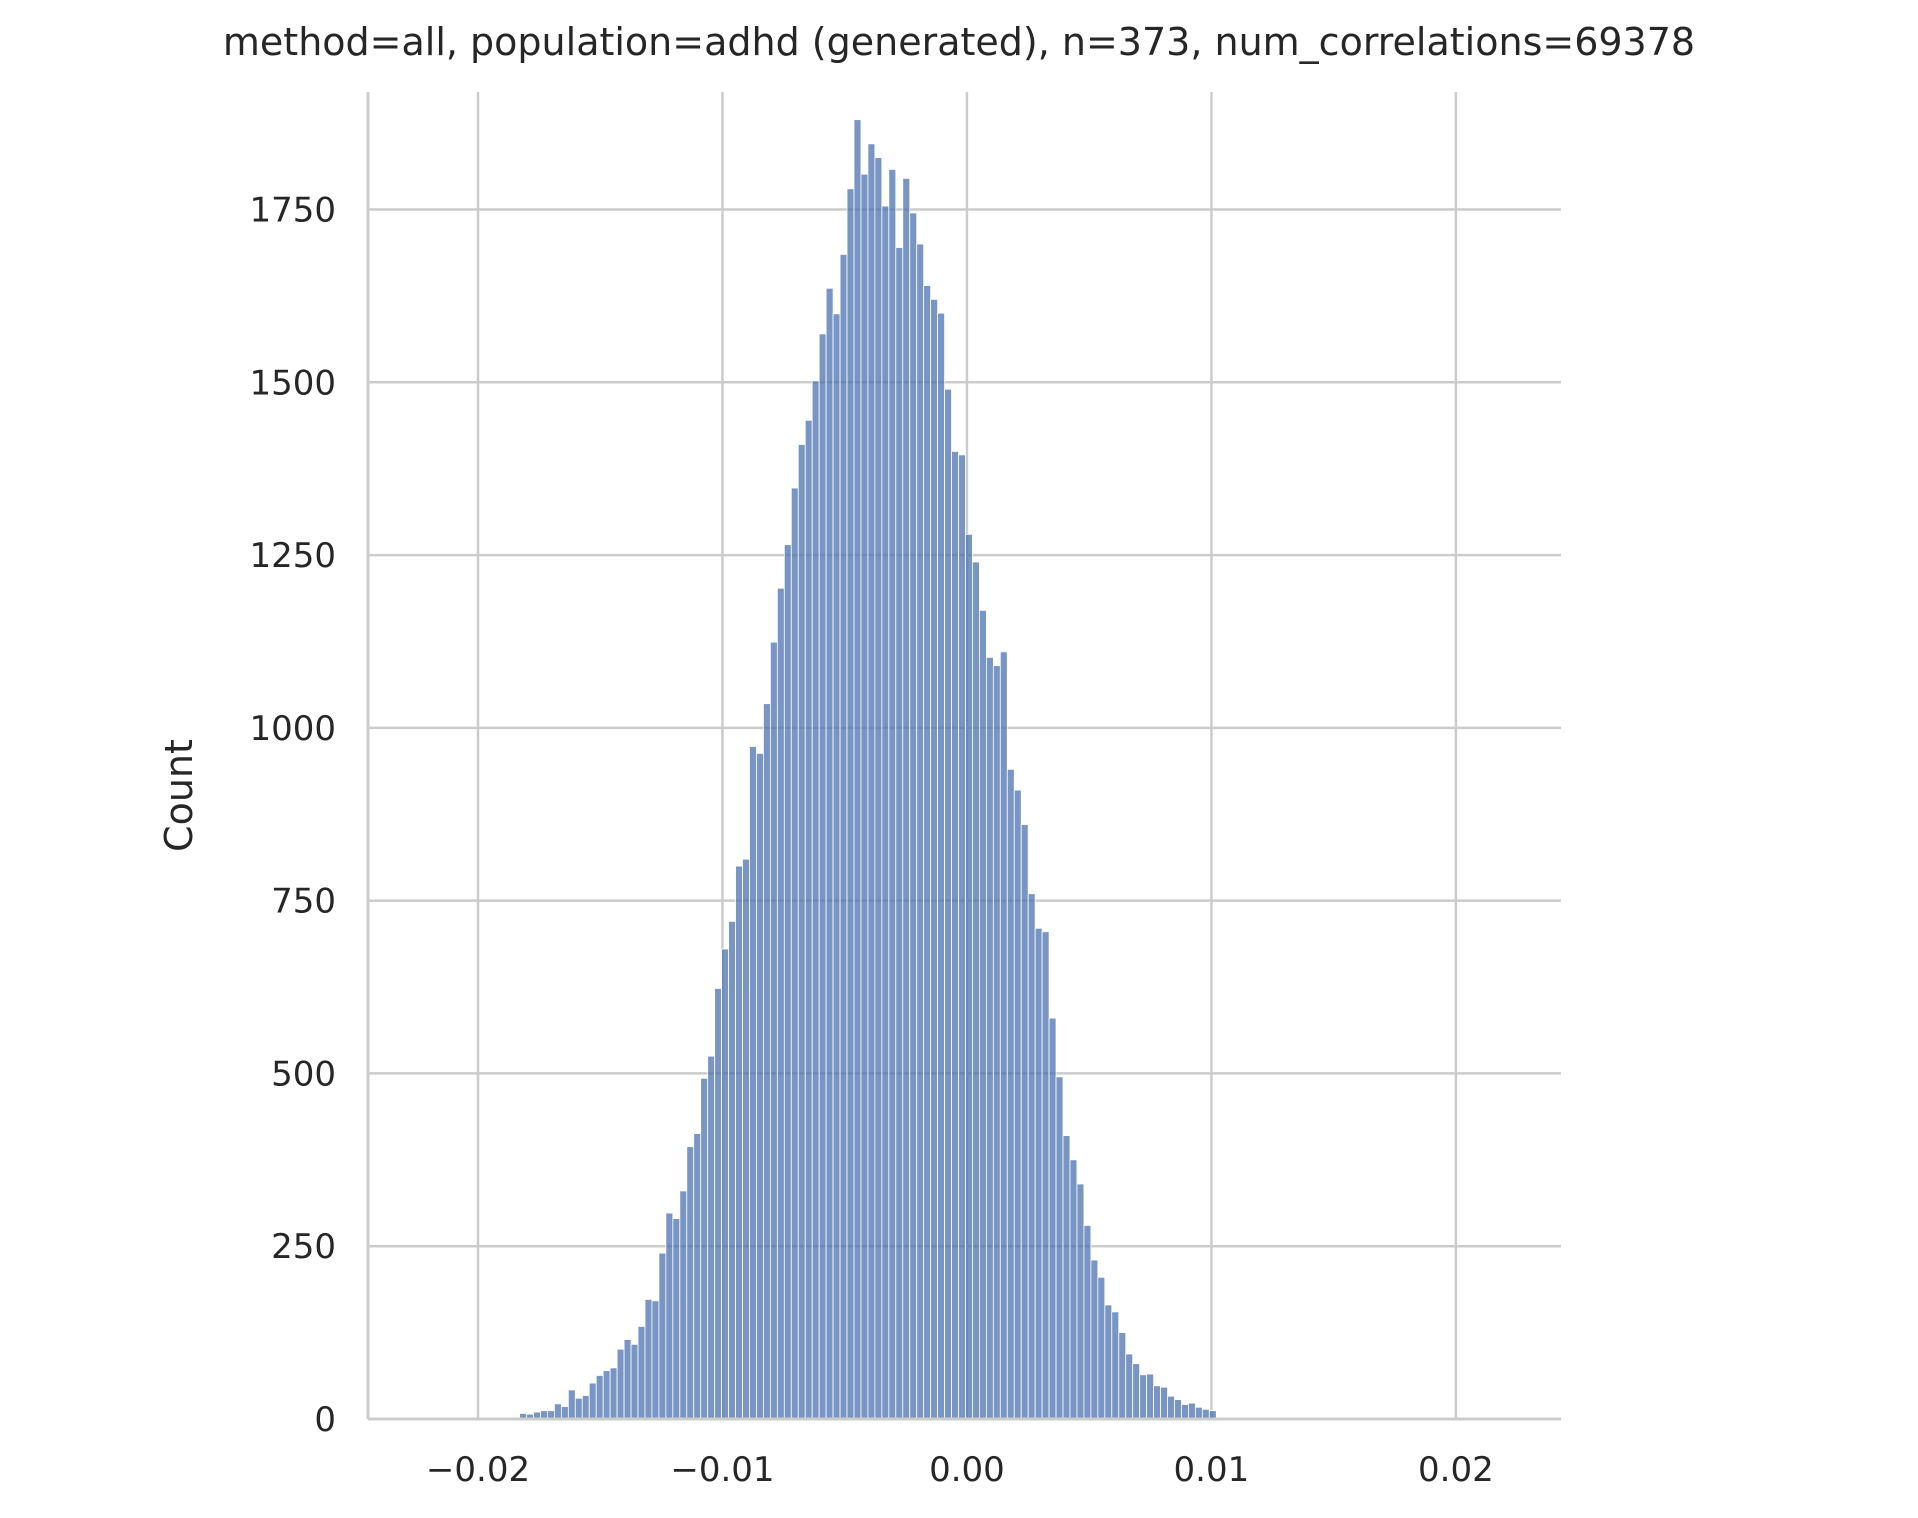  I want to click on y-tick-label: 1000, so click(292, 729).